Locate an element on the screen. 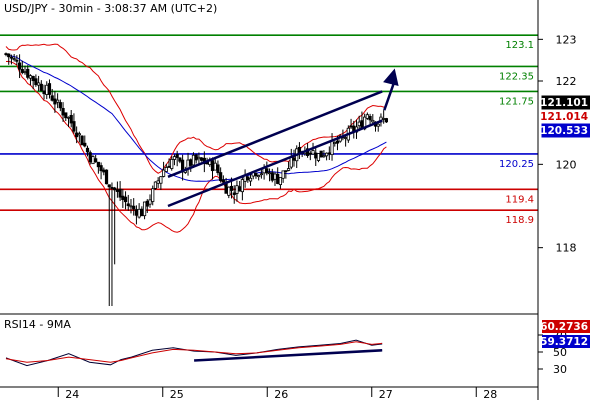 Image resolution: width=590 pixels, height=404 pixels. price-badges: 121.101 121.014 120.533 is located at coordinates (565, 116).